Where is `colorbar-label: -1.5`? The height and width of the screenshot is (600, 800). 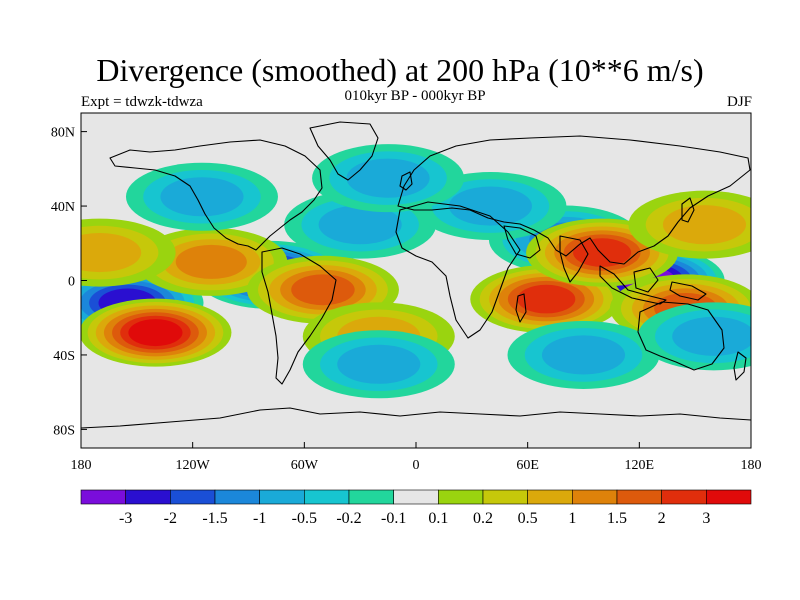
colorbar-label: -1.5 is located at coordinates (214, 518).